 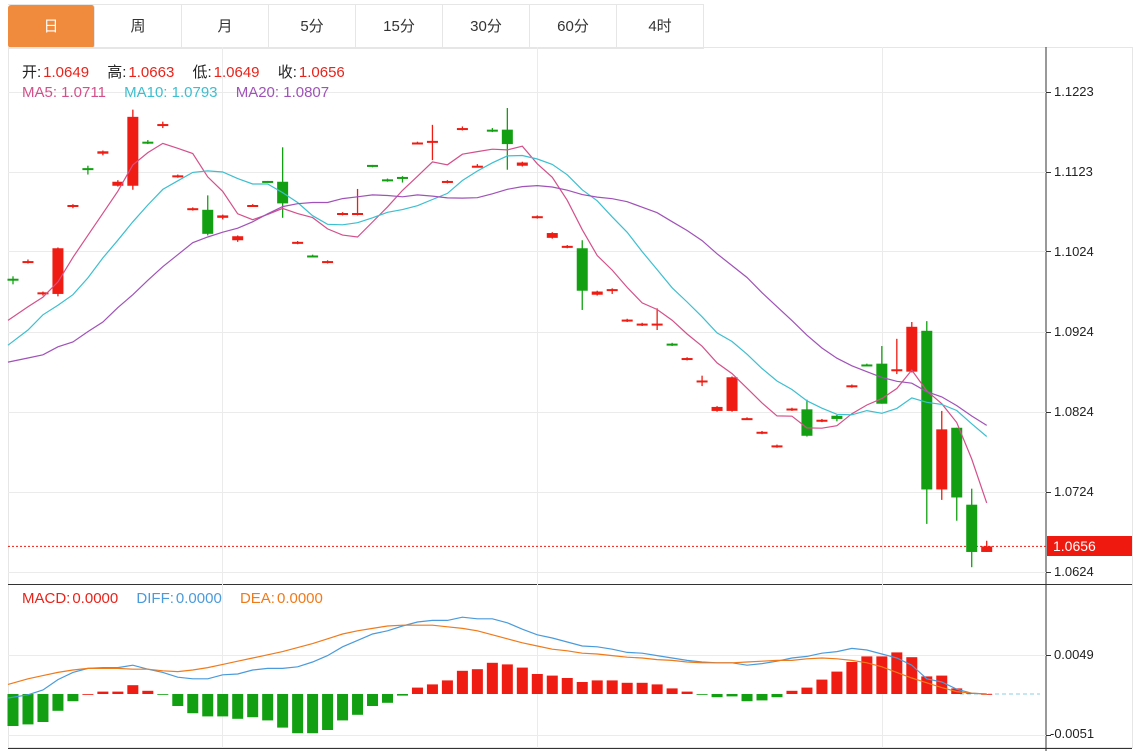 What do you see at coordinates (1073, 171) in the screenshot?
I see `price-tick: 1.1123` at bounding box center [1073, 171].